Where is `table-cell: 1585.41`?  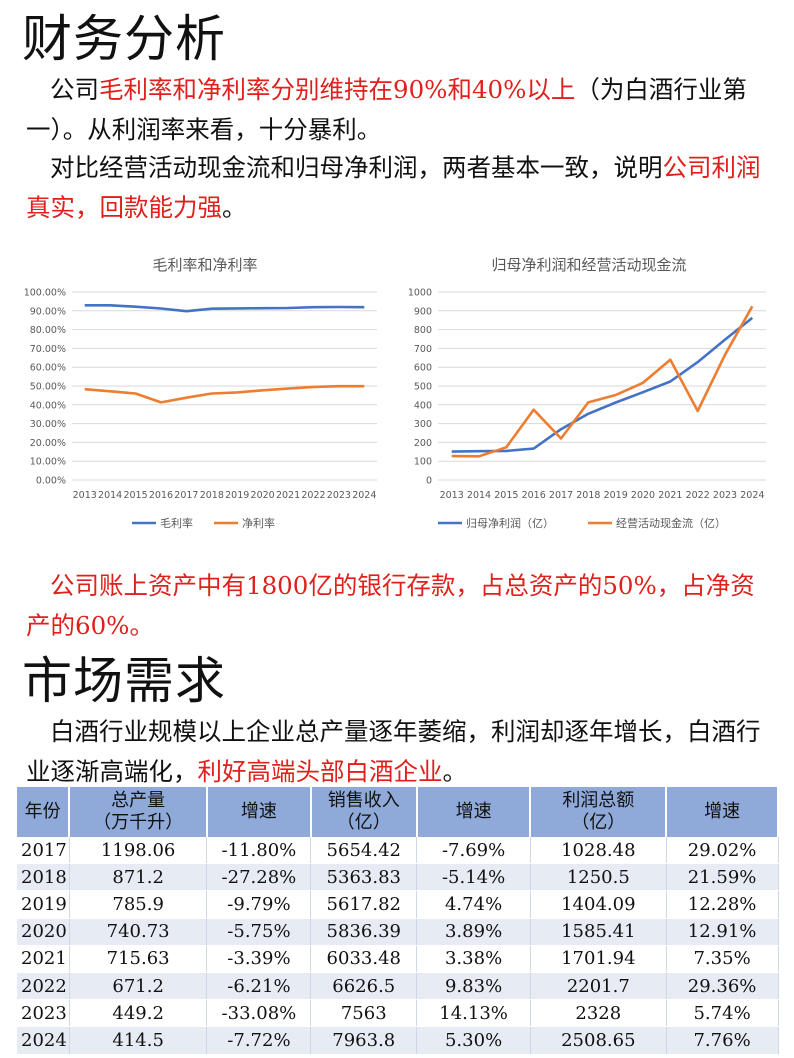
table-cell: 1585.41 is located at coordinates (598, 932).